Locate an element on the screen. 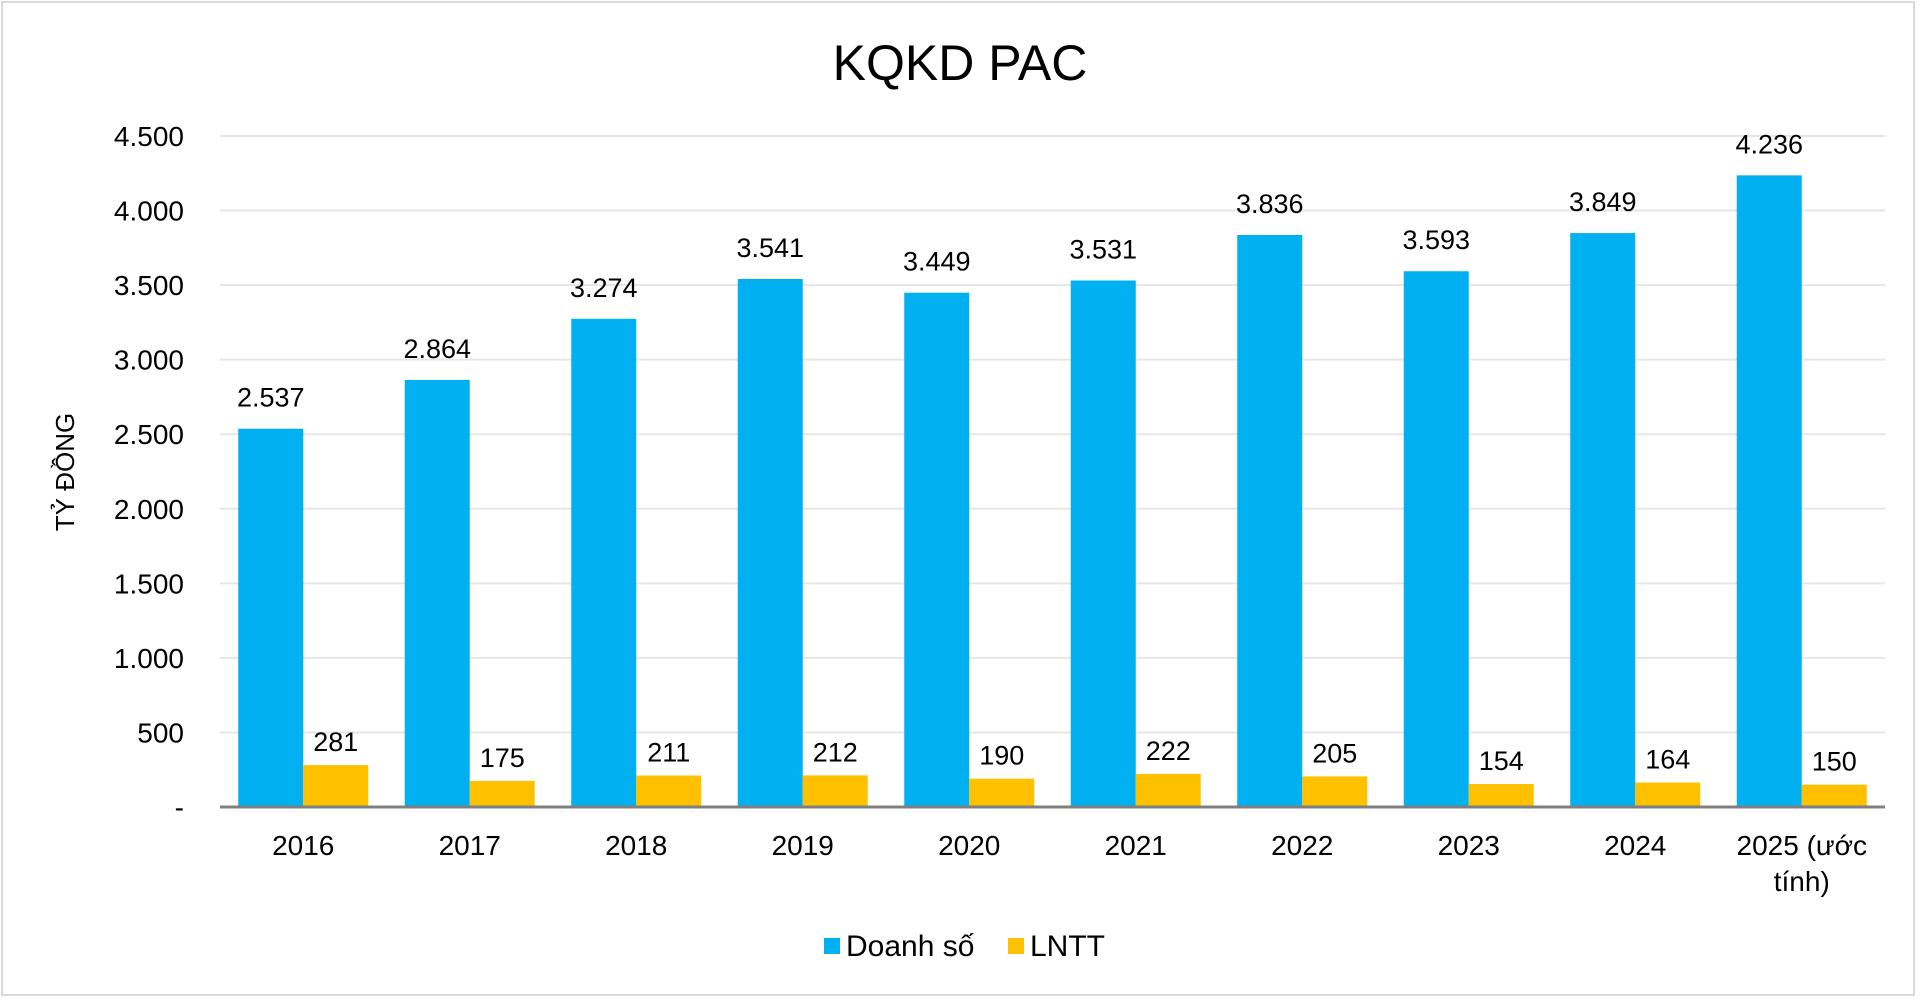 This screenshot has width=1920, height=1001. data-label-lntt: 150 is located at coordinates (1834, 762).